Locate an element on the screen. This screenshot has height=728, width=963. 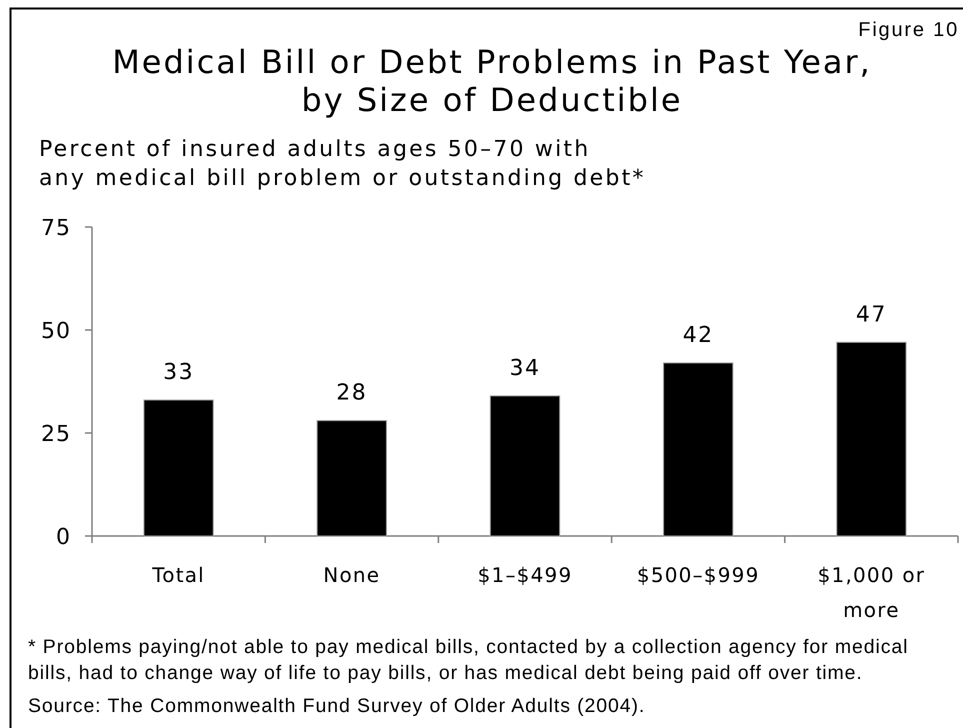
y-tick-label: 25 is located at coordinates (56, 434).